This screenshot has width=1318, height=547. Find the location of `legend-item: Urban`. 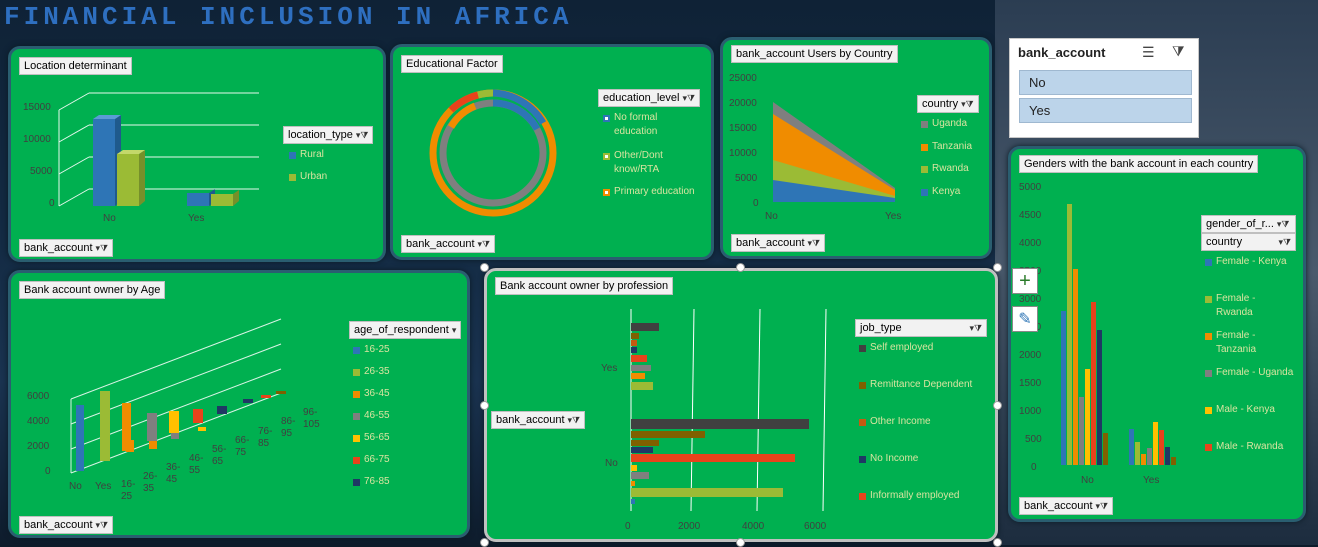

legend-item: Urban is located at coordinates (308, 177).